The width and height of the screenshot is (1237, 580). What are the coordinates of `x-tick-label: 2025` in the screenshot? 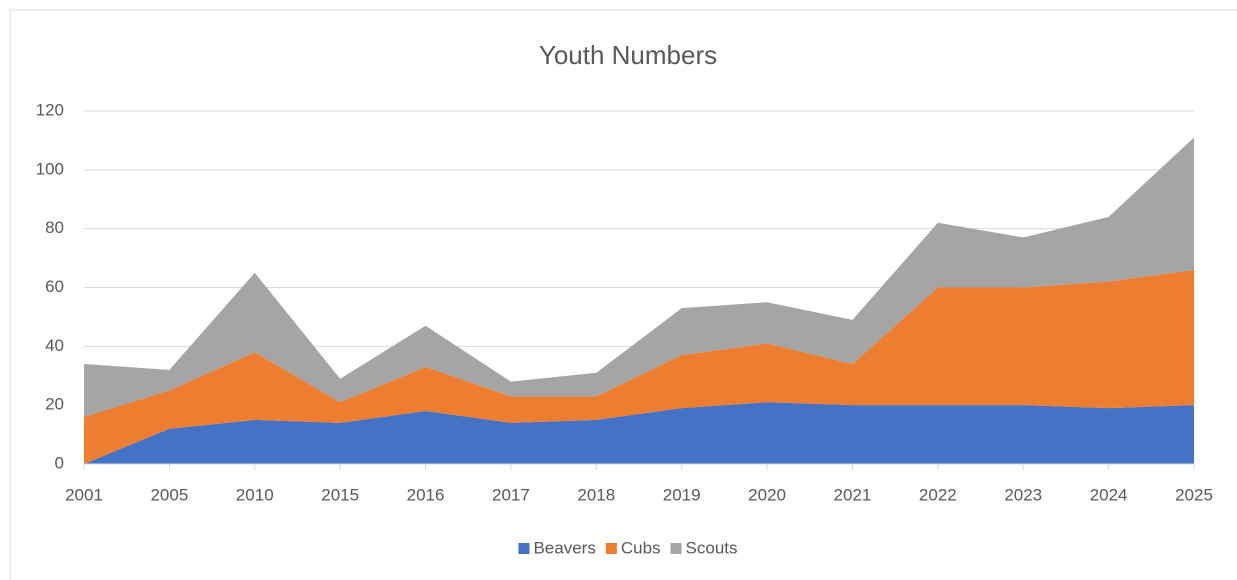 It's located at (1194, 494).